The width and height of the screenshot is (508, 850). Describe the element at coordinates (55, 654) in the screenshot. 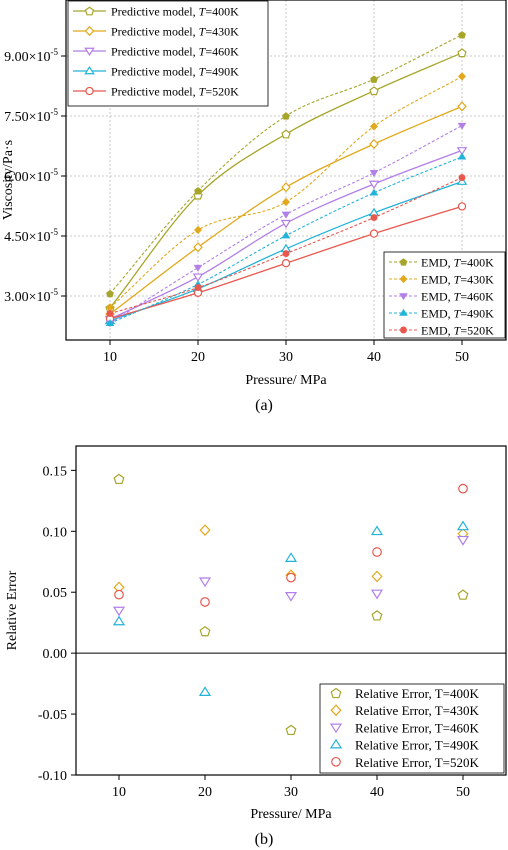

I see `y-tick-label: 0.00` at that location.